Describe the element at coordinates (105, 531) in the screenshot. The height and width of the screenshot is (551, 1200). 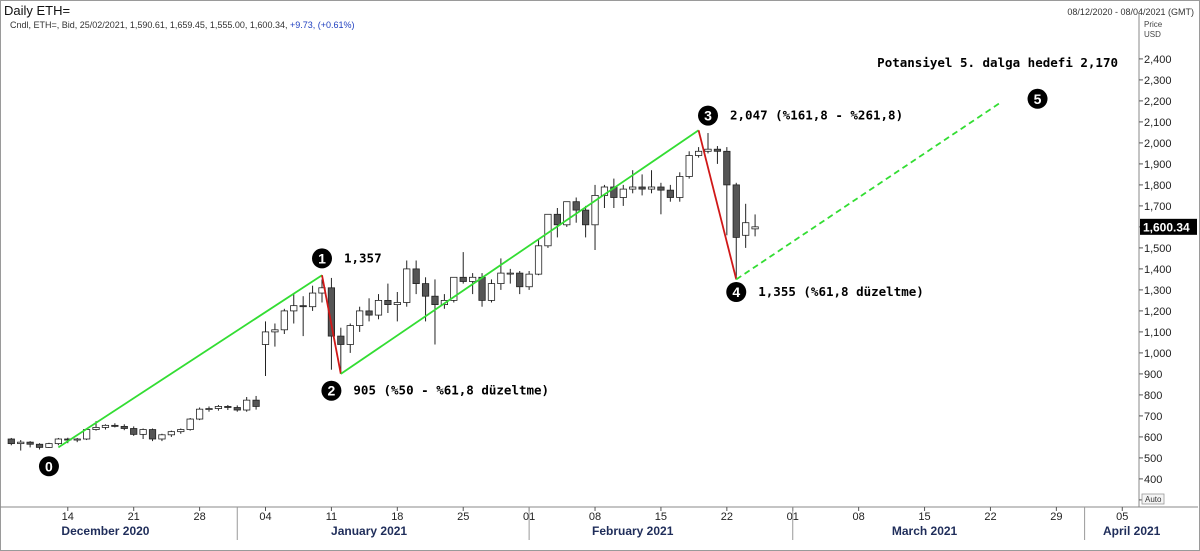
I see `month-label: December 2020` at that location.